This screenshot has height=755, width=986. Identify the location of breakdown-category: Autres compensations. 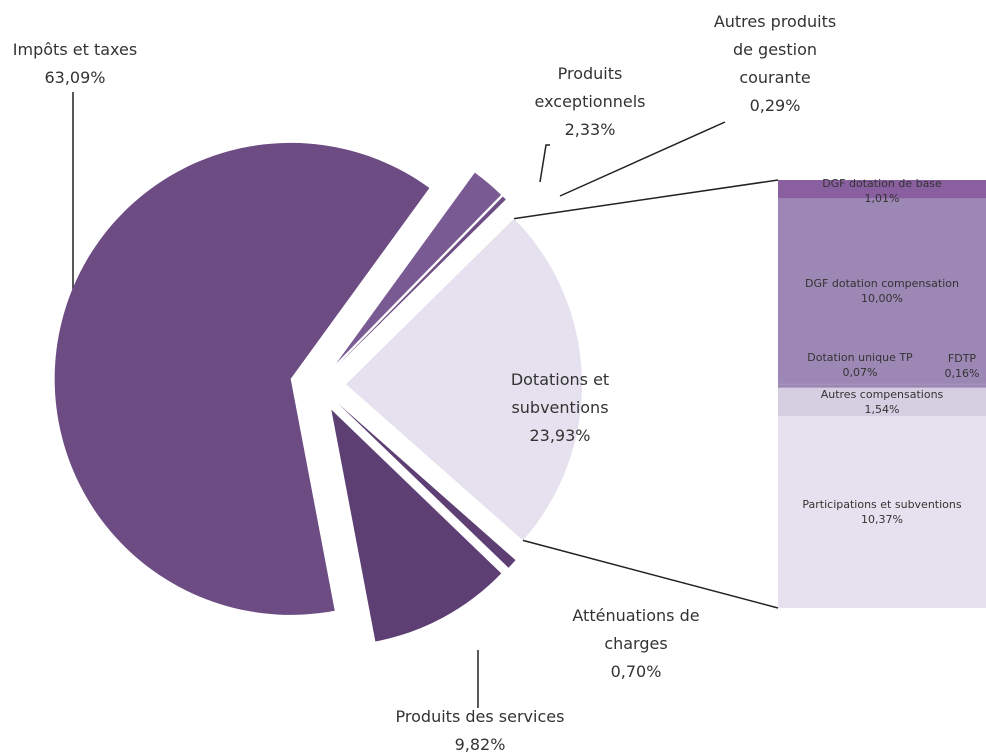
(882, 395).